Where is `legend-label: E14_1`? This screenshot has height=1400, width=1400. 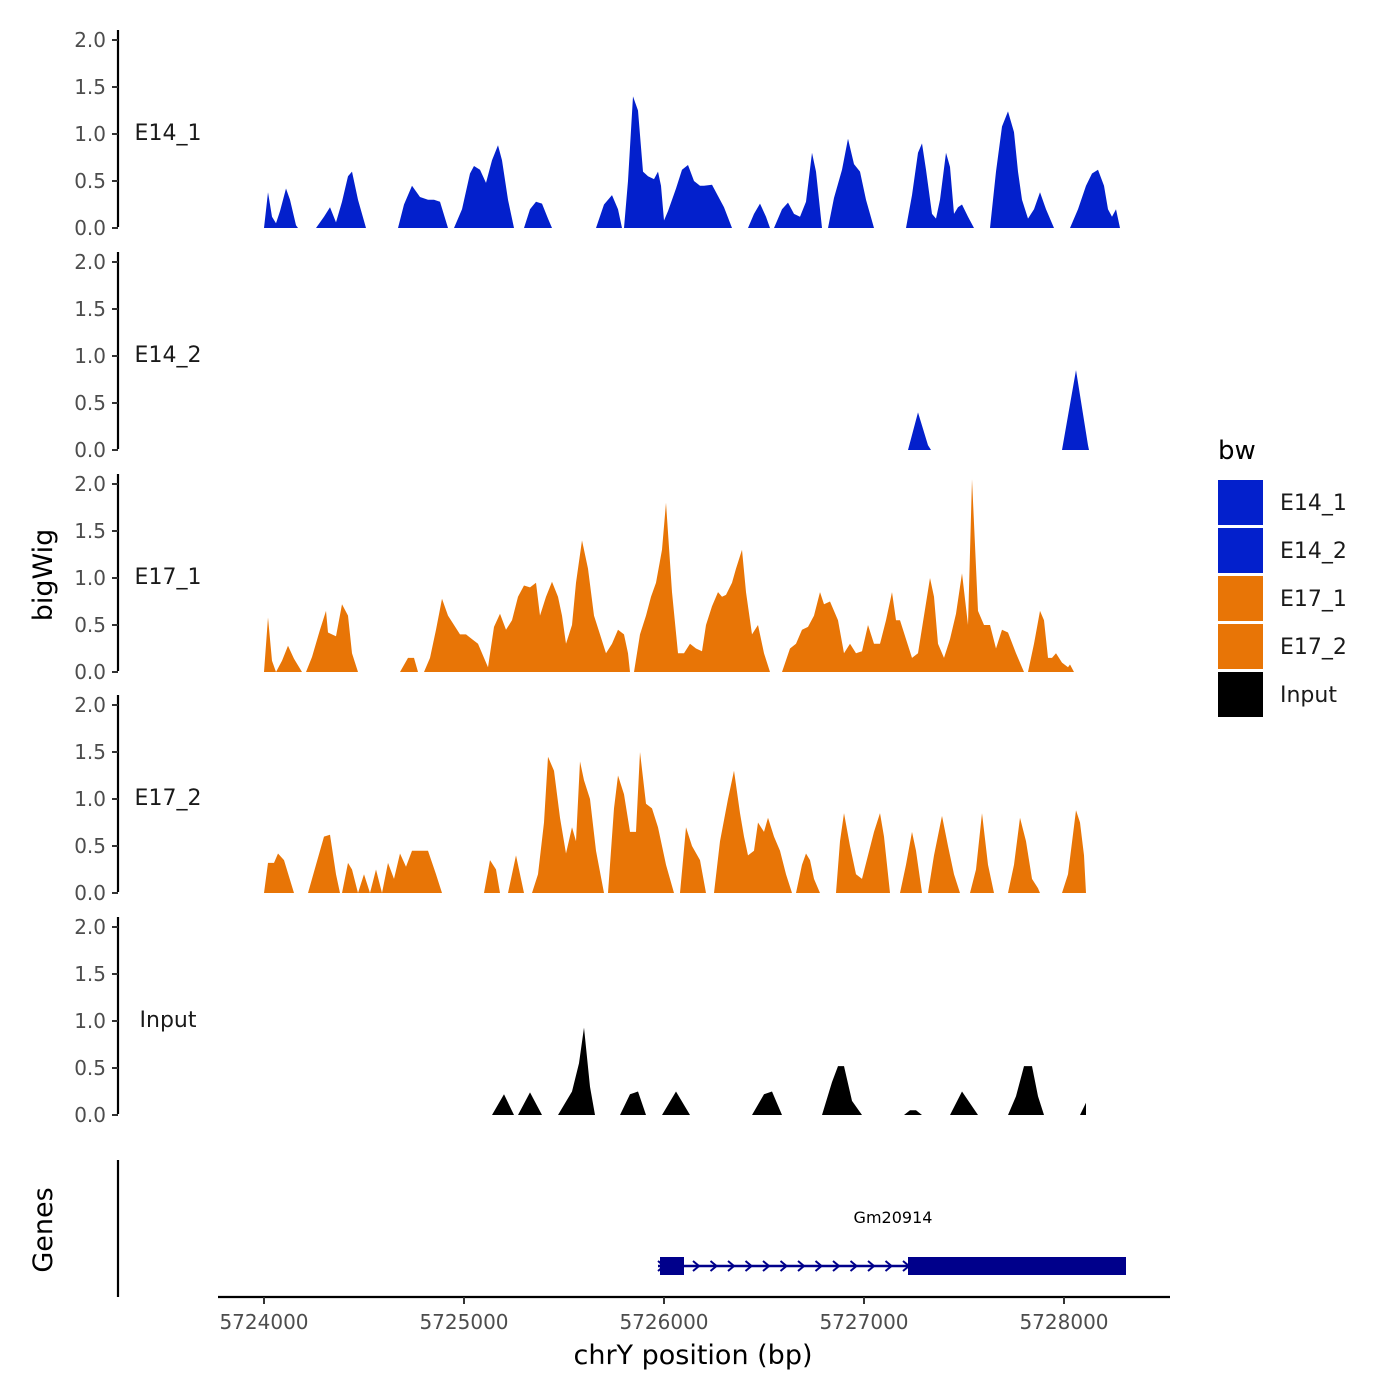 legend-label: E14_1 is located at coordinates (1313, 503).